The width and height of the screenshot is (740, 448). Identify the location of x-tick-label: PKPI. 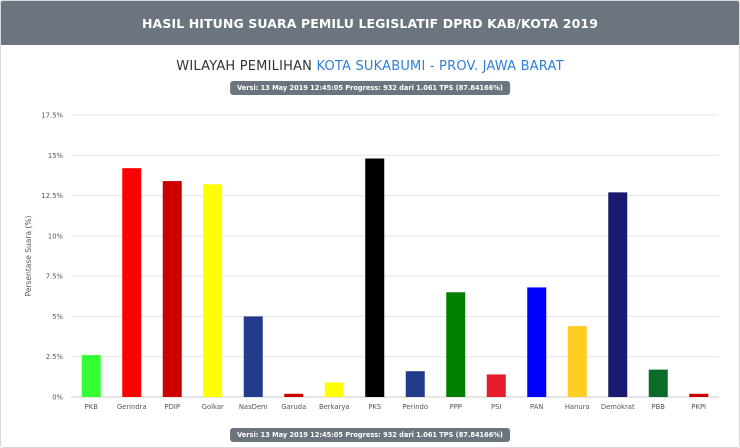
(698, 407).